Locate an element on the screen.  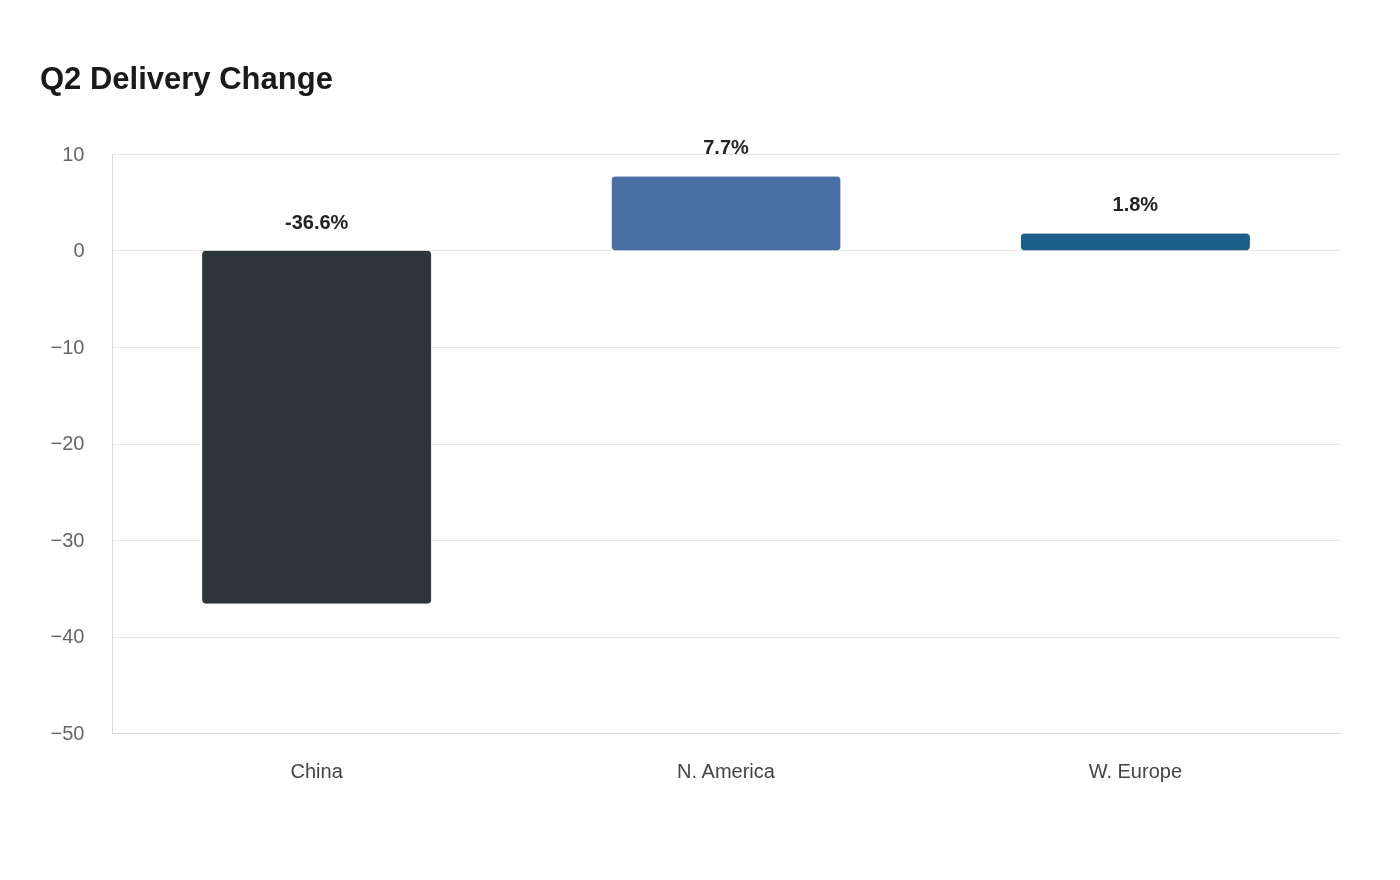
y-tick-label: −20 is located at coordinates (67, 443).